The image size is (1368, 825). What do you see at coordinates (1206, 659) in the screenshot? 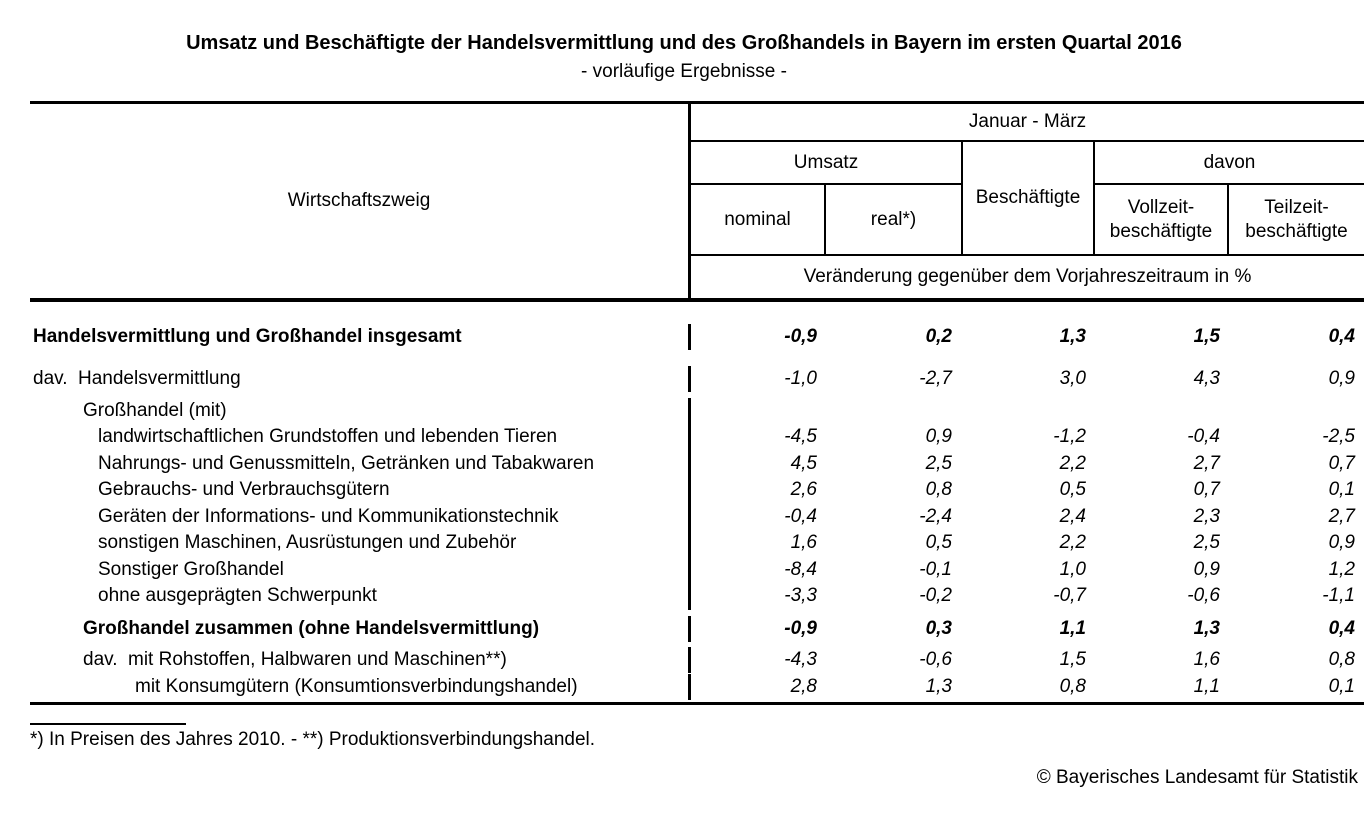
I see `value-cell-vollzeit: 1,6` at bounding box center [1206, 659].